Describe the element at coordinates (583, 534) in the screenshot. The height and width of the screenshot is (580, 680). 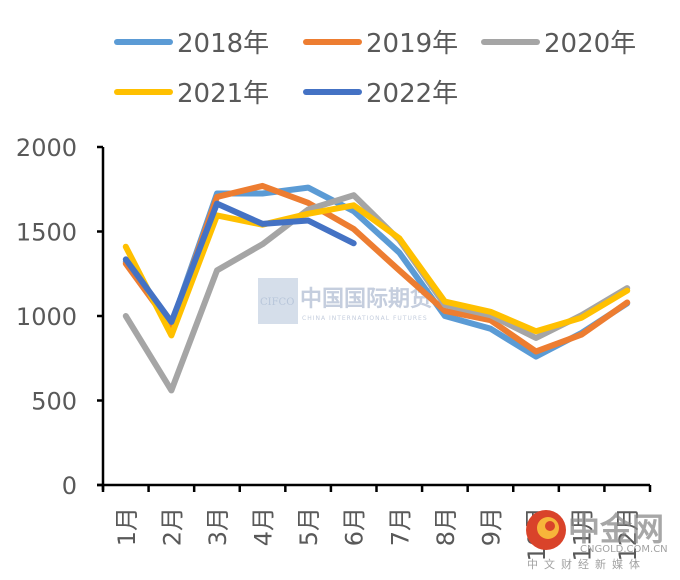
I see `x-tick-label-10: 11月` at that location.